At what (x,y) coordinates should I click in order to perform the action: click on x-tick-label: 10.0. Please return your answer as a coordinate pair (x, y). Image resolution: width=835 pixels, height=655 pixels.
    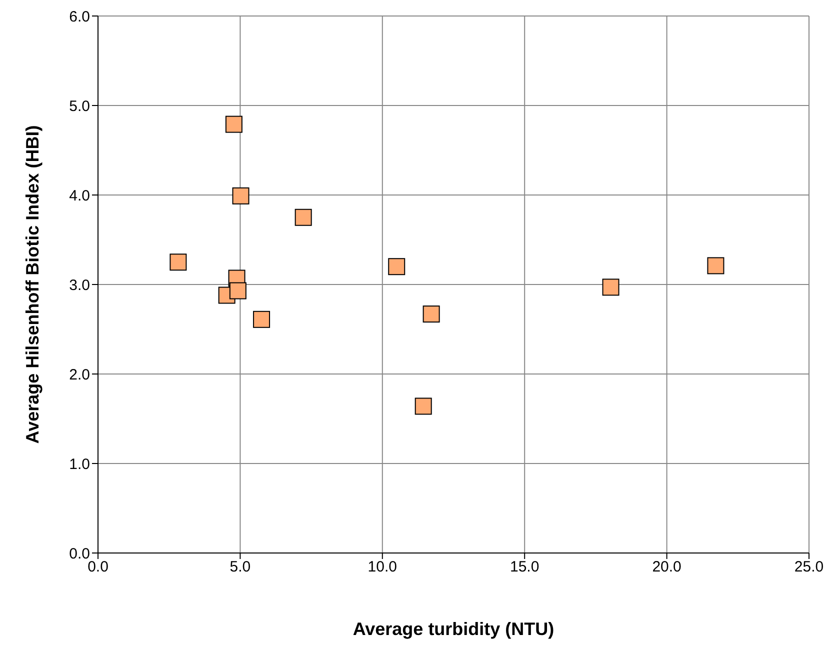
    Looking at the image, I should click on (382, 567).